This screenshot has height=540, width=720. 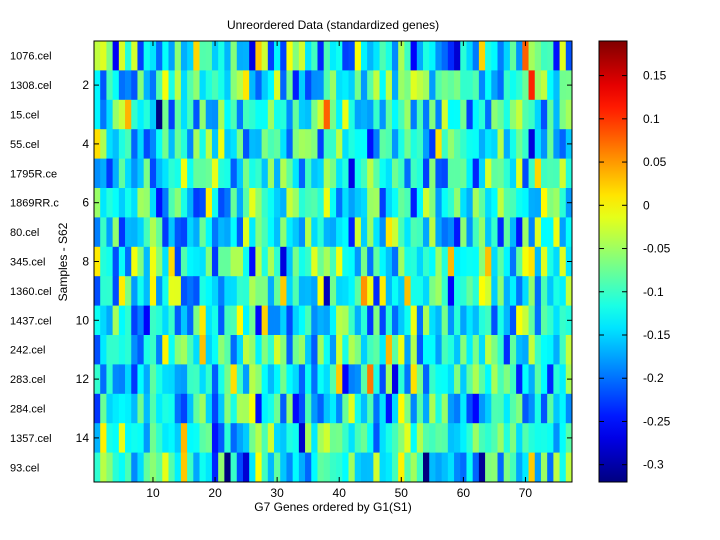 I want to click on heatmap-cell-r15-c49, so click(x=395, y=467).